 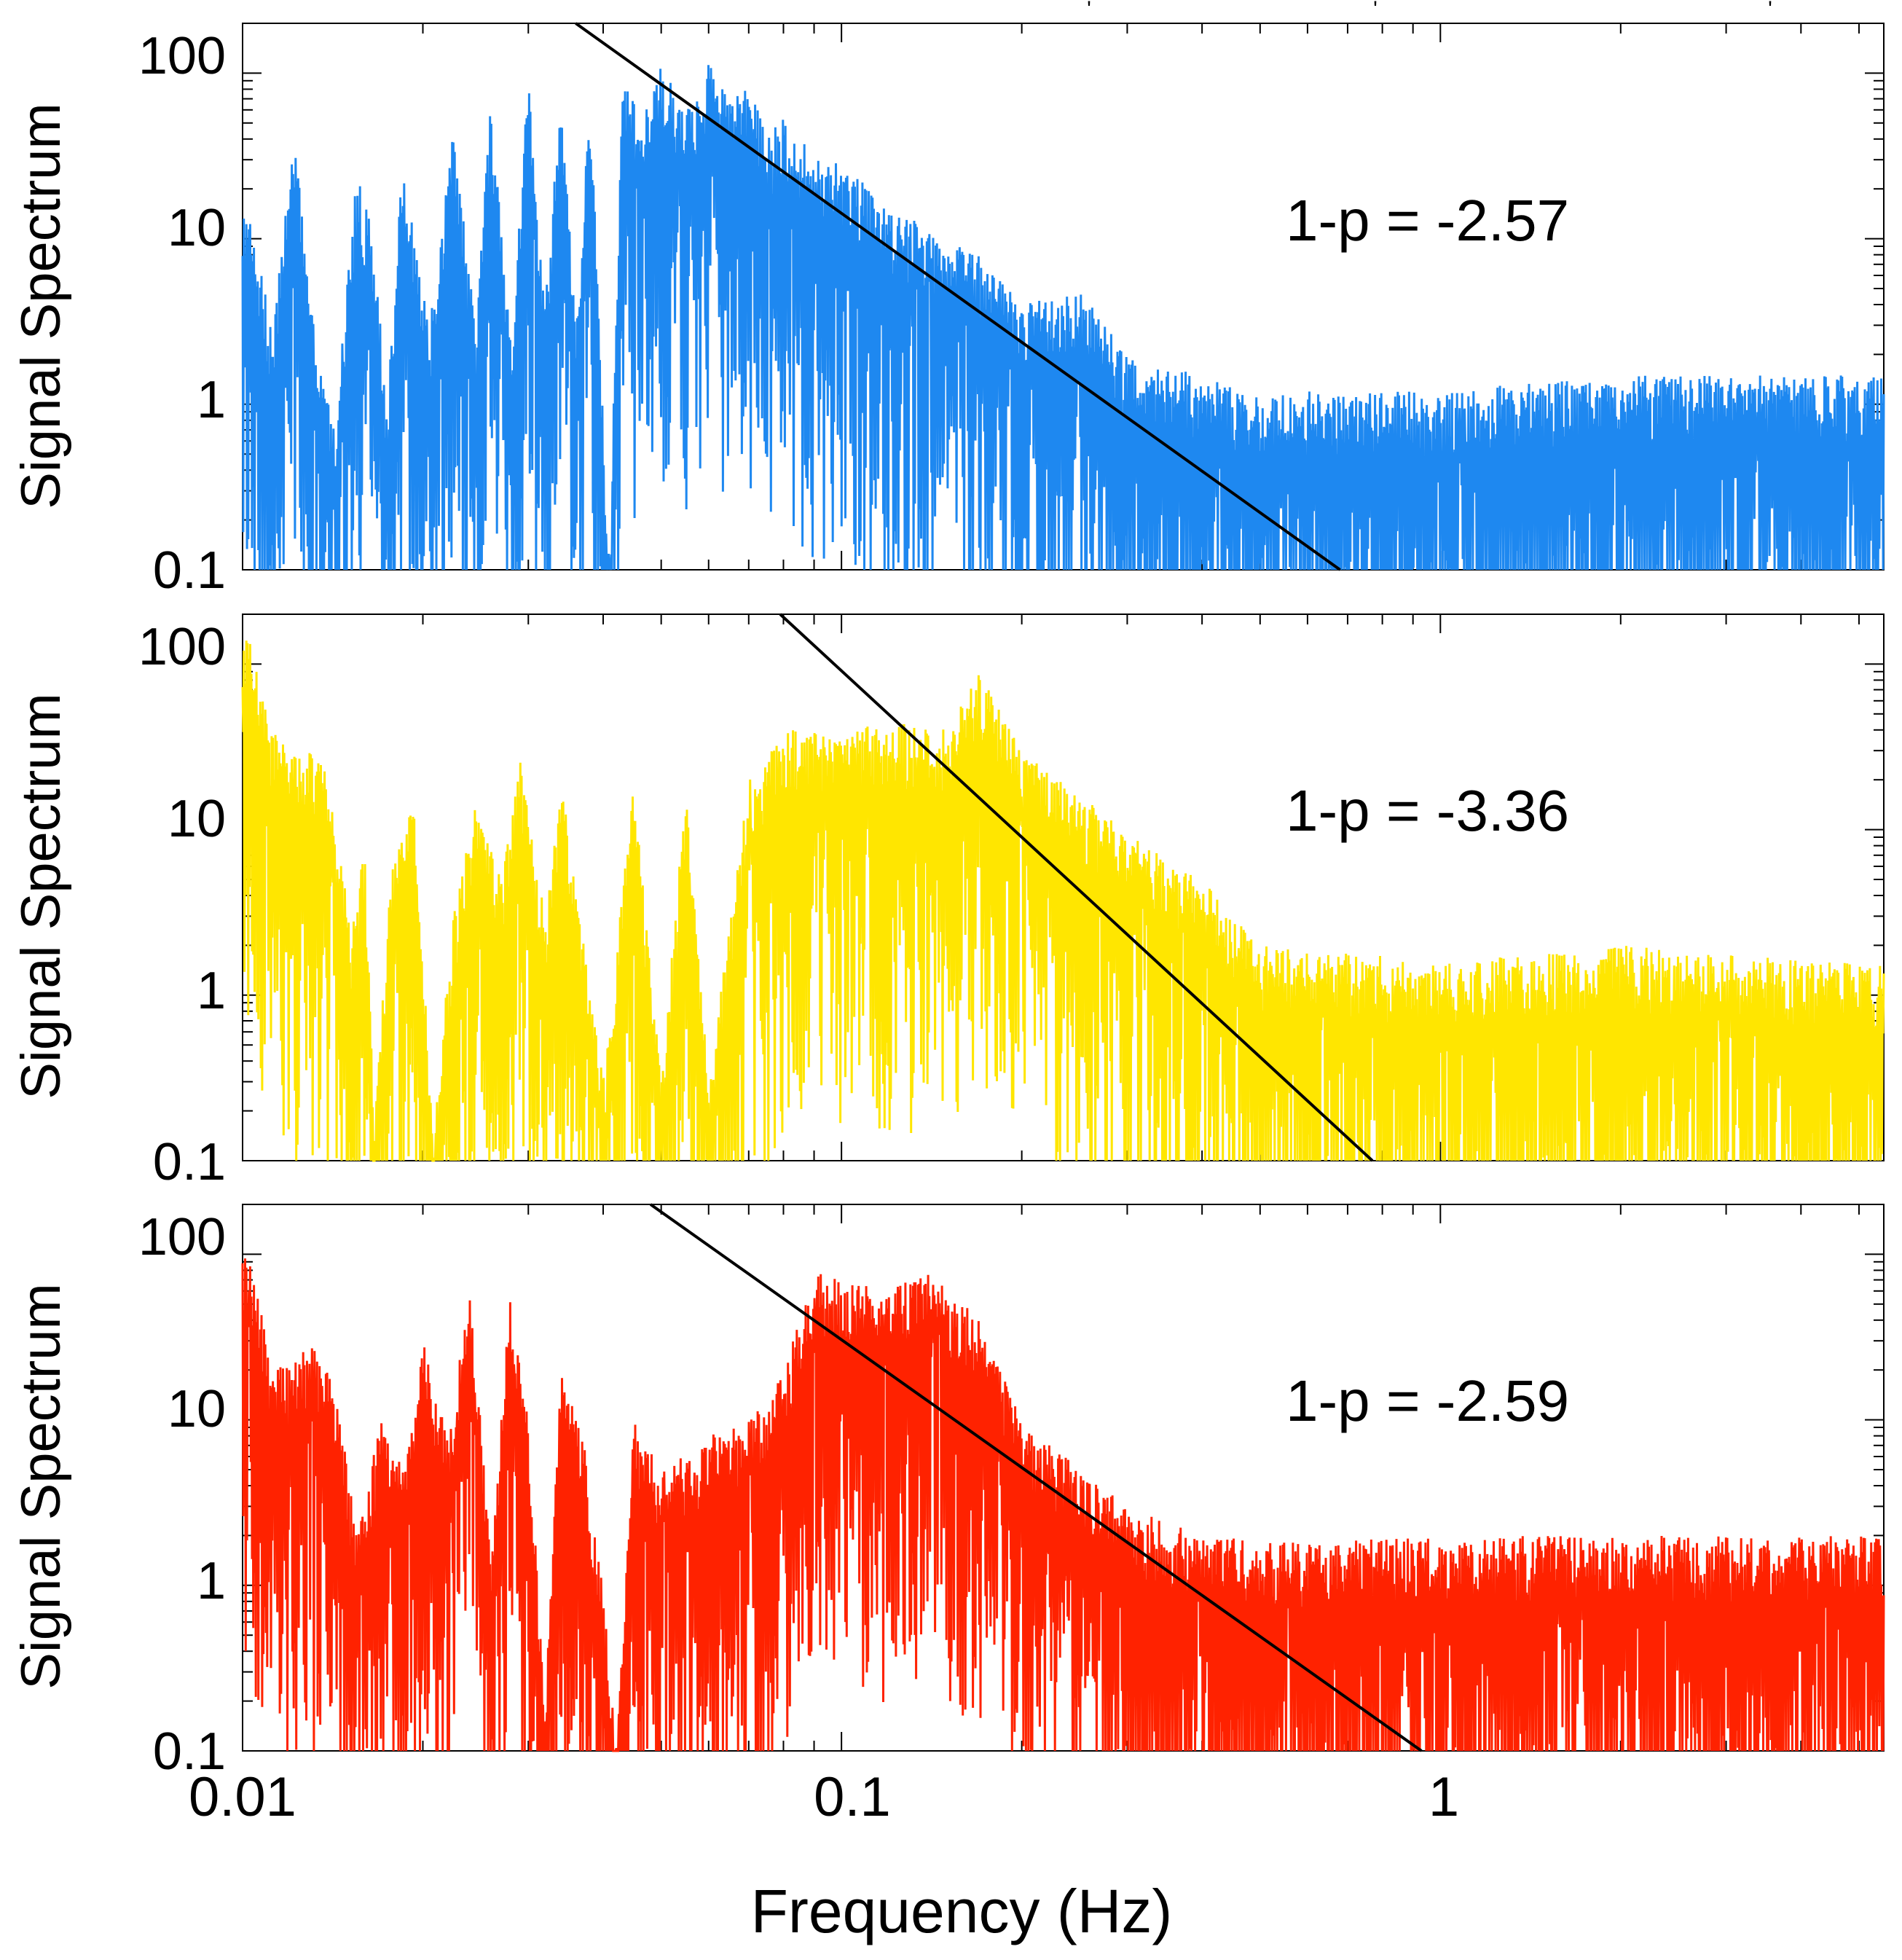 I want to click on panel-3-ytick-label-10: 10, so click(x=197, y=1409).